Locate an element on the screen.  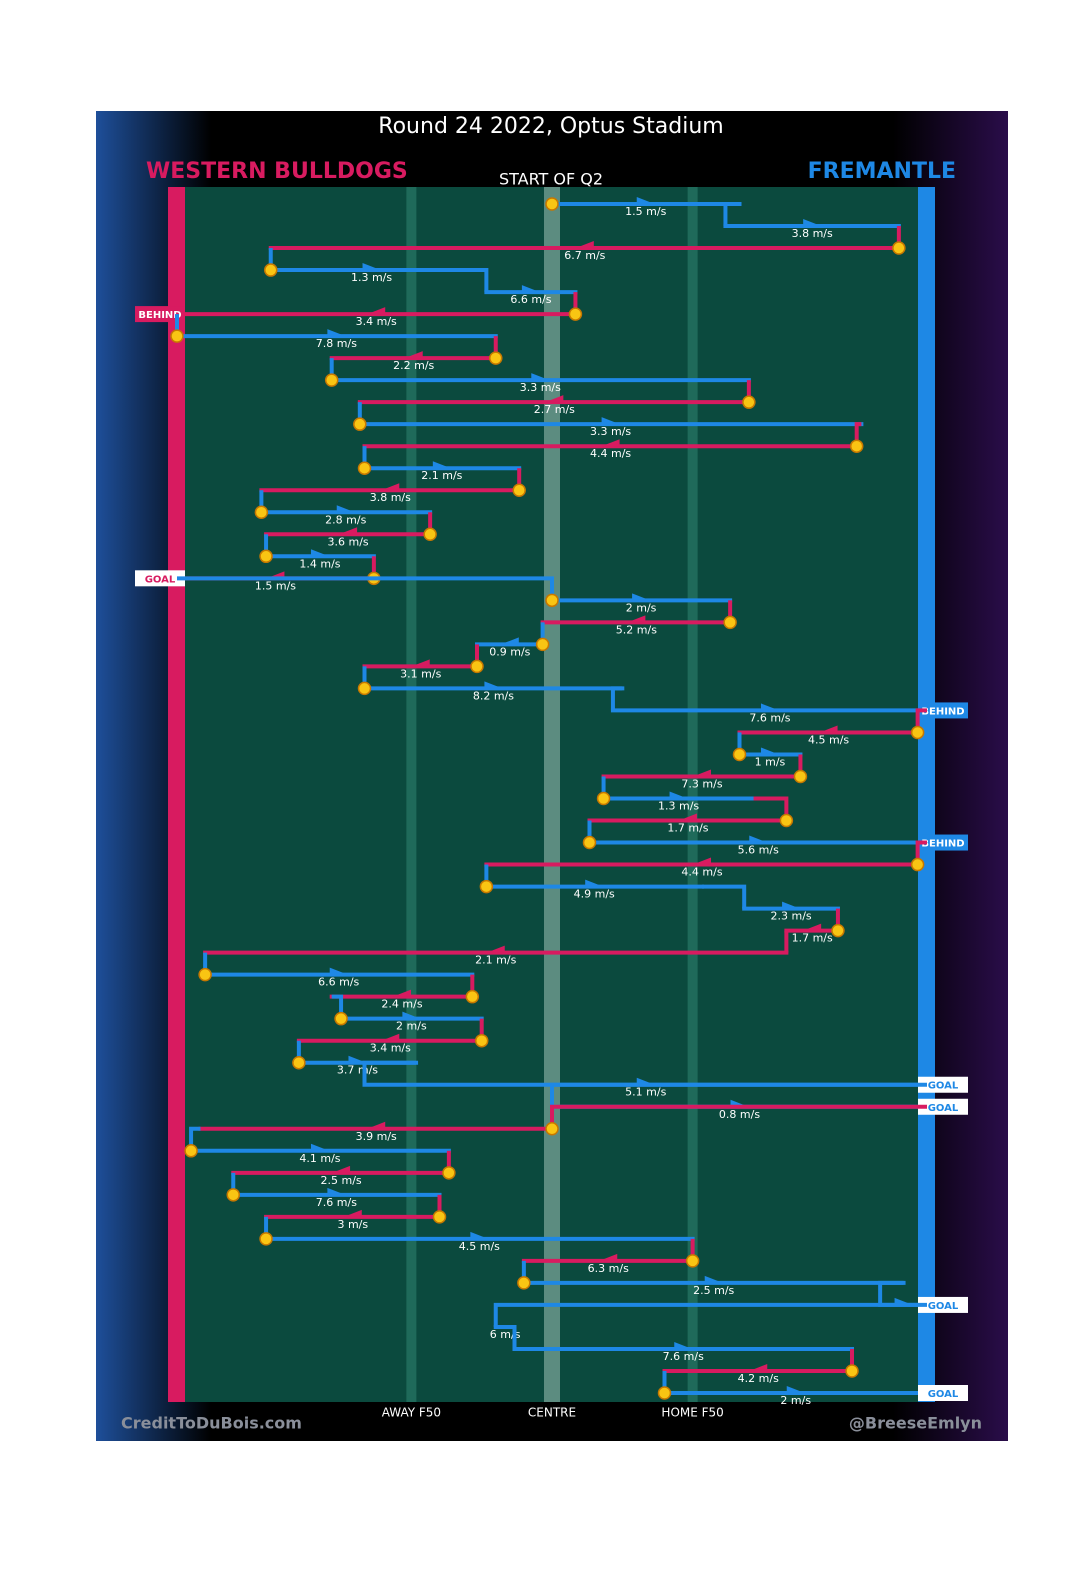
subtitle: START OF Q2 is located at coordinates (551, 179).